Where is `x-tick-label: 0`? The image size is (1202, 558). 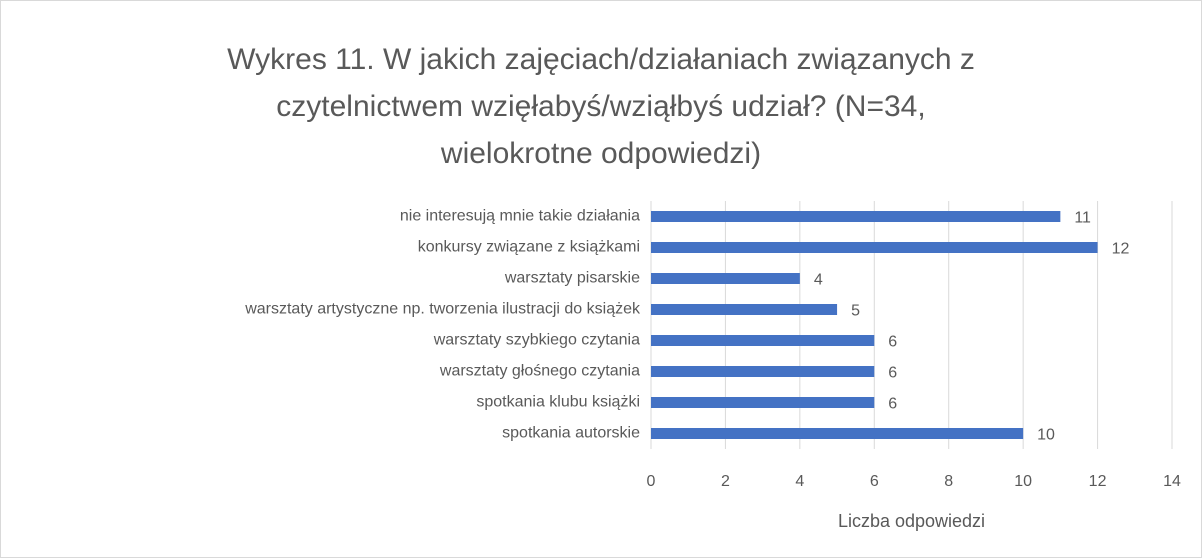 x-tick-label: 0 is located at coordinates (651, 481).